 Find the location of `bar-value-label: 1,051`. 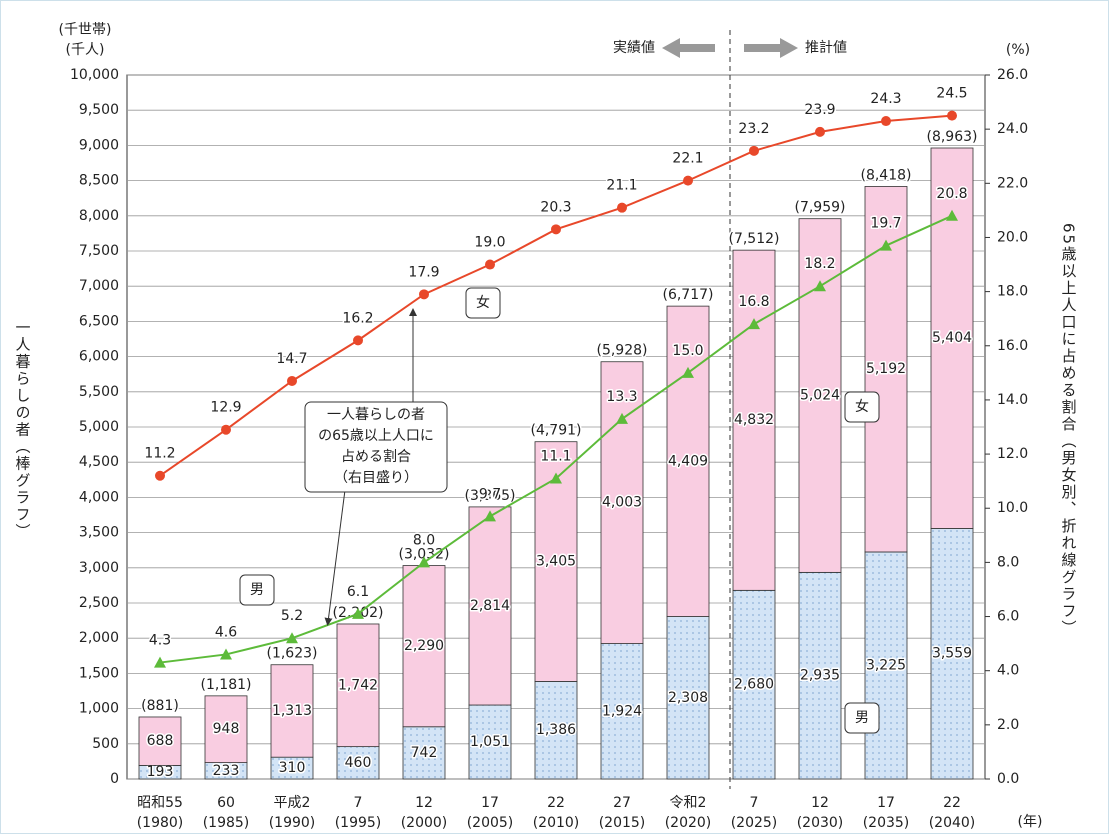

bar-value-label: 1,051 is located at coordinates (490, 742).